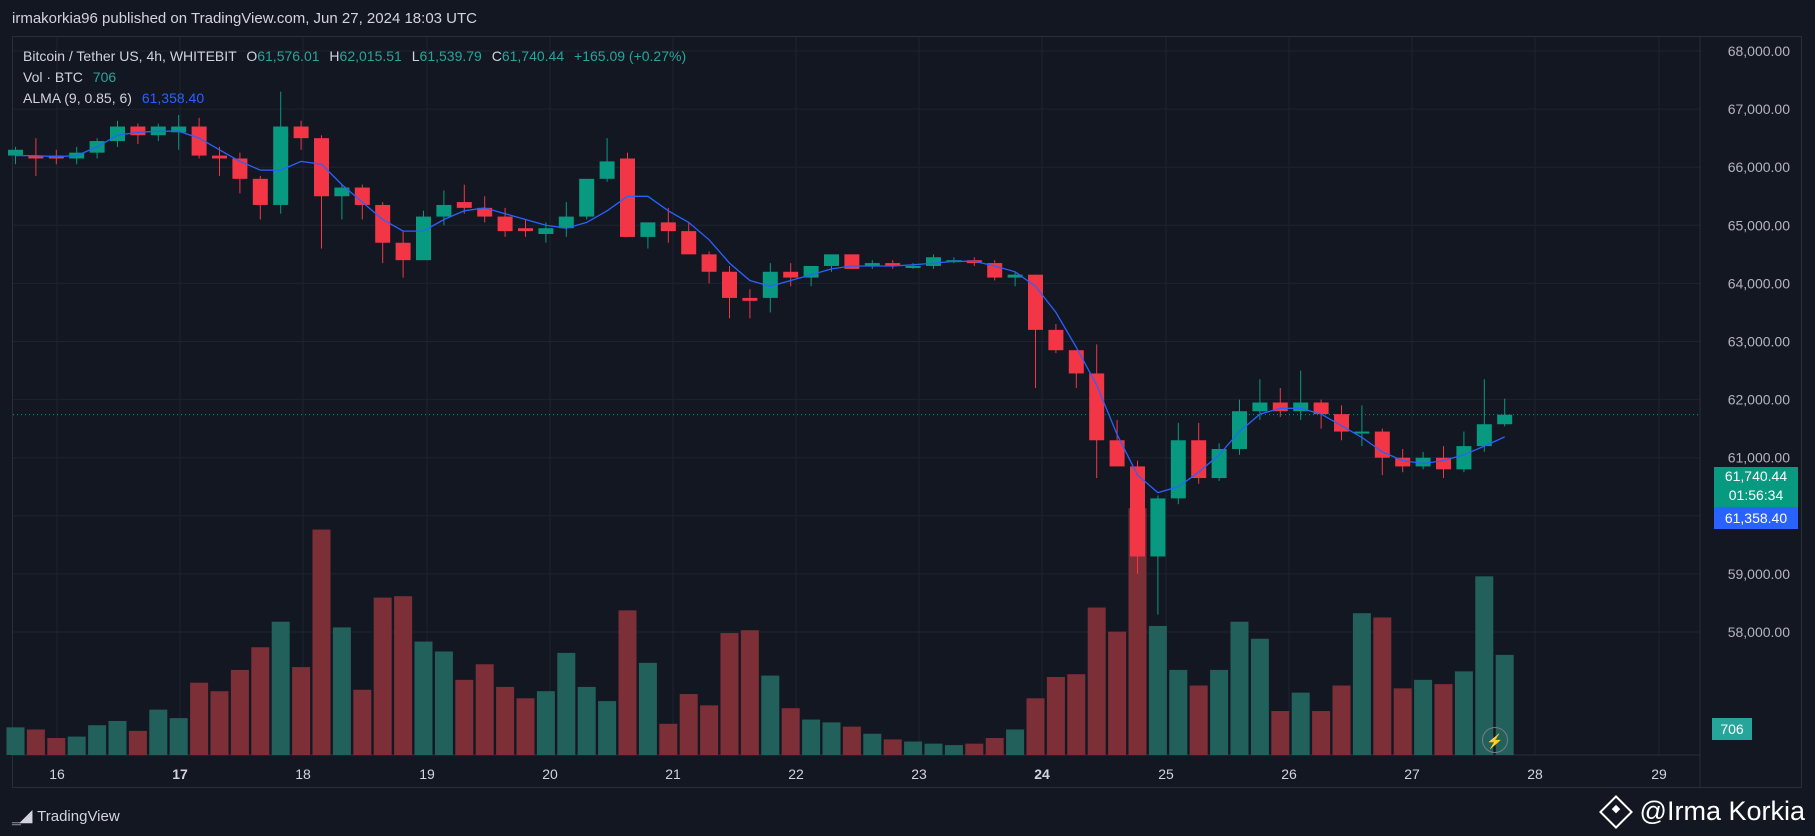  What do you see at coordinates (22, 816) in the screenshot?
I see `tradingview-logo-icon: ‗◢` at bounding box center [22, 816].